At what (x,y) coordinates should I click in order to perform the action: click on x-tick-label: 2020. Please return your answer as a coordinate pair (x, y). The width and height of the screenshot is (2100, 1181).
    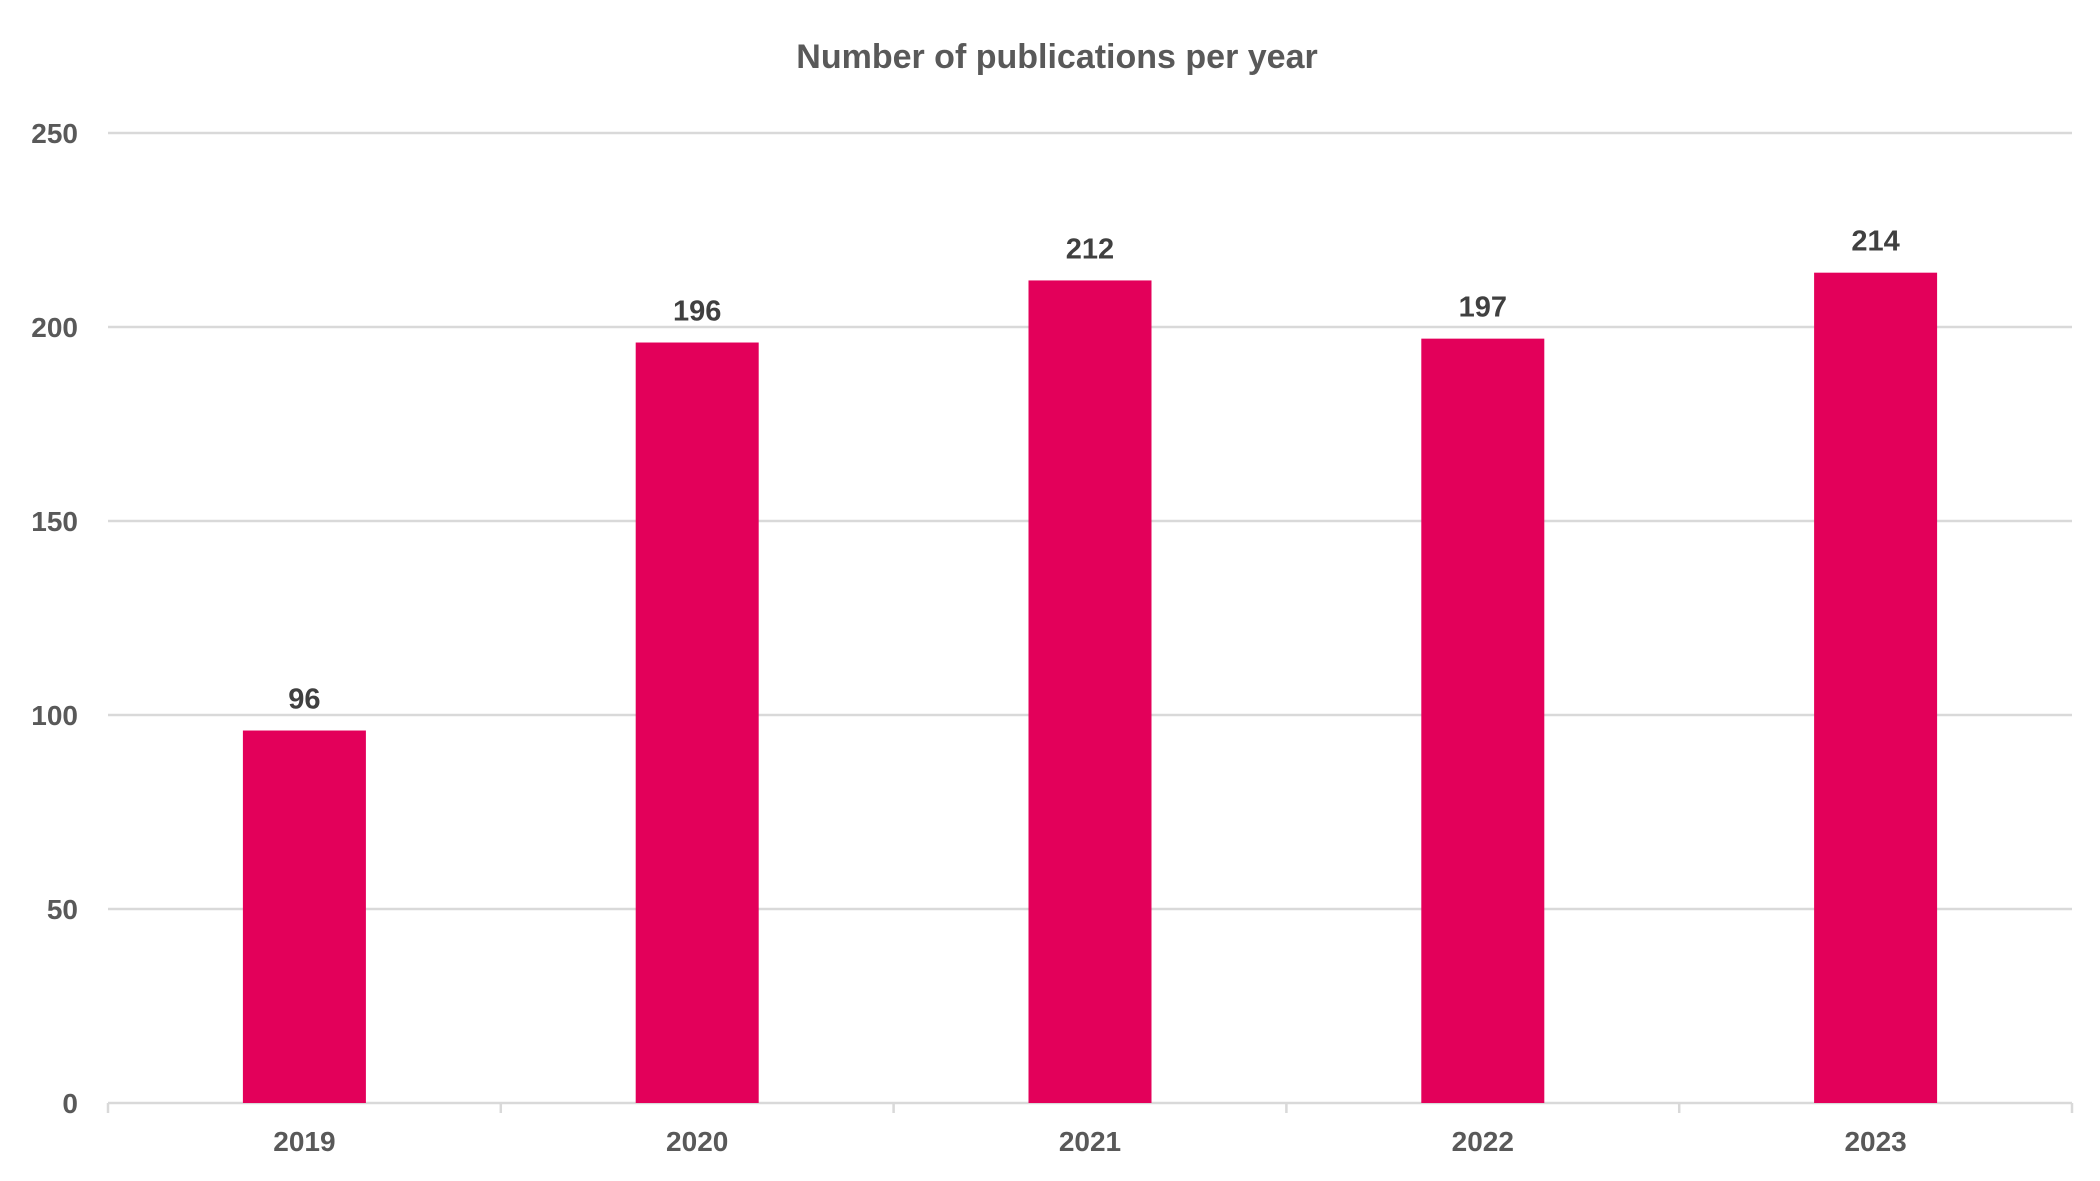
    Looking at the image, I should click on (697, 1141).